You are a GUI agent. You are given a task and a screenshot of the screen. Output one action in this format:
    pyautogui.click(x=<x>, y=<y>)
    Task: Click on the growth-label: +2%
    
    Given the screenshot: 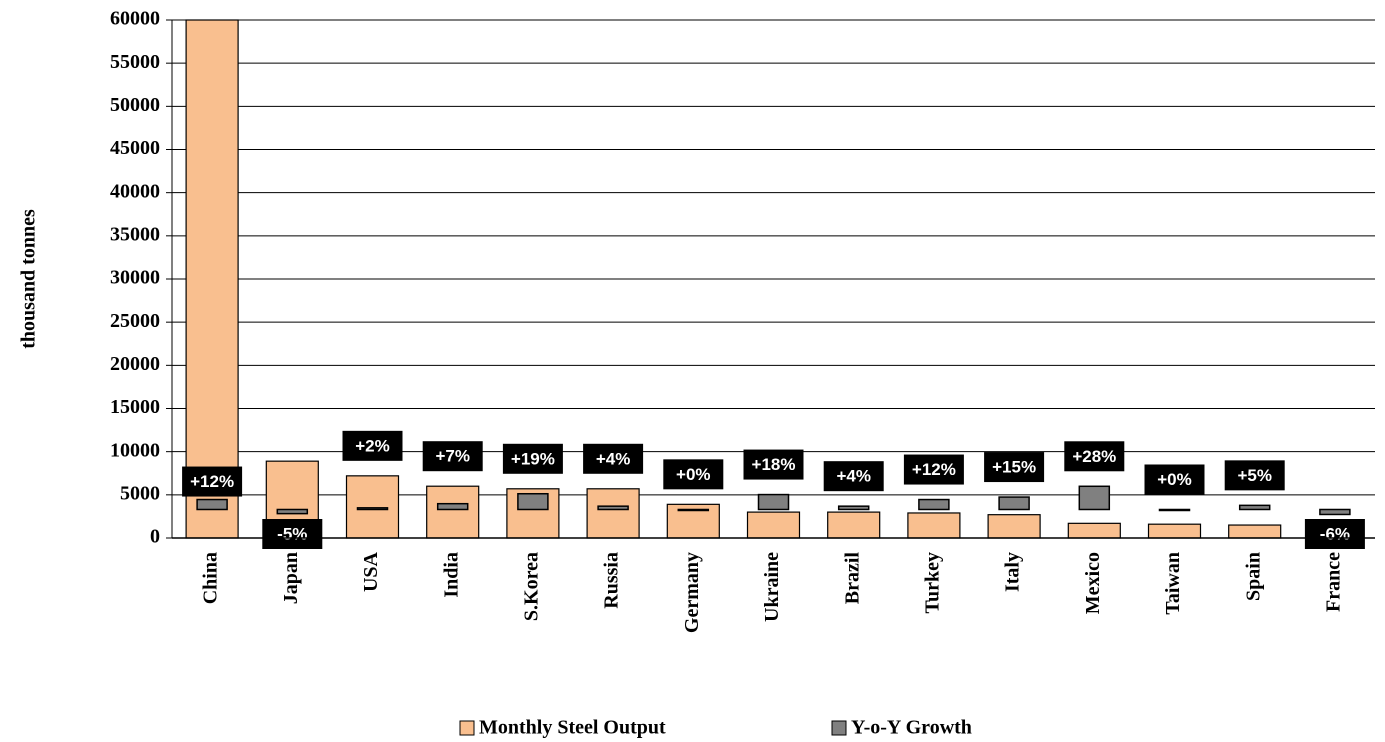 What is the action you would take?
    pyautogui.click(x=372, y=445)
    